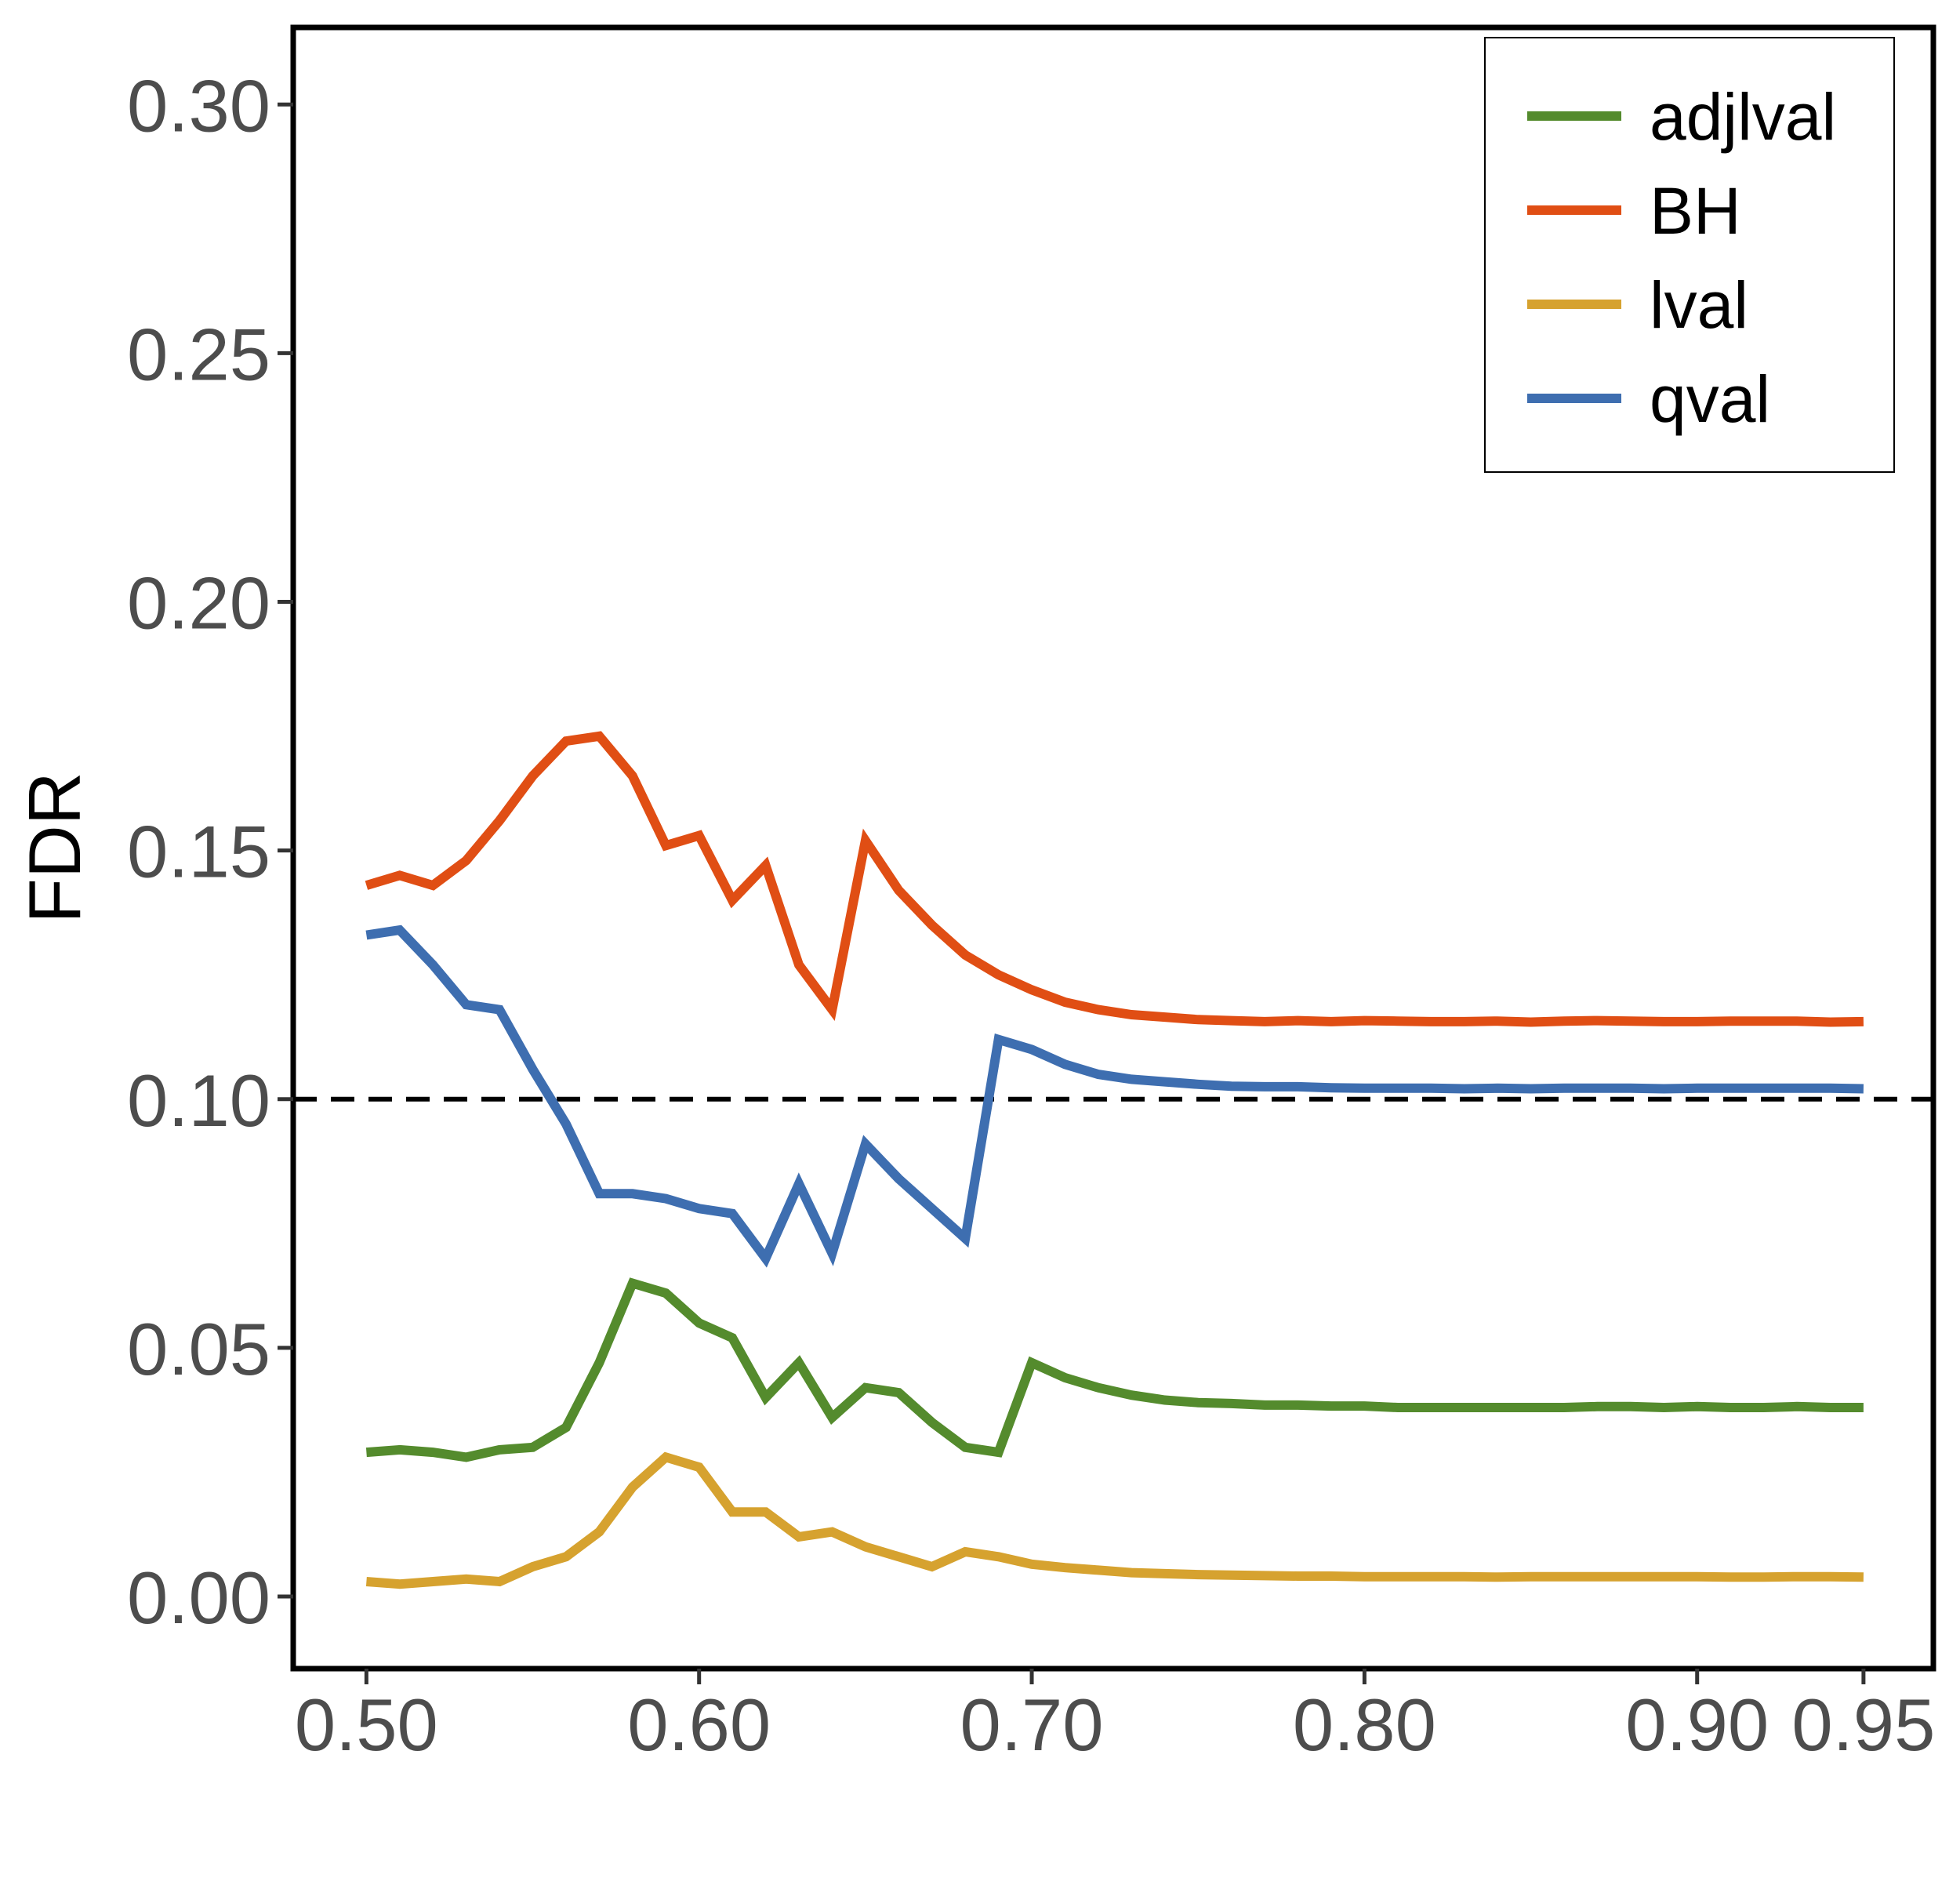 This screenshot has height=1878, width=1960. Describe the element at coordinates (366, 1725) in the screenshot. I see `x-tick-label: 0.50` at that location.